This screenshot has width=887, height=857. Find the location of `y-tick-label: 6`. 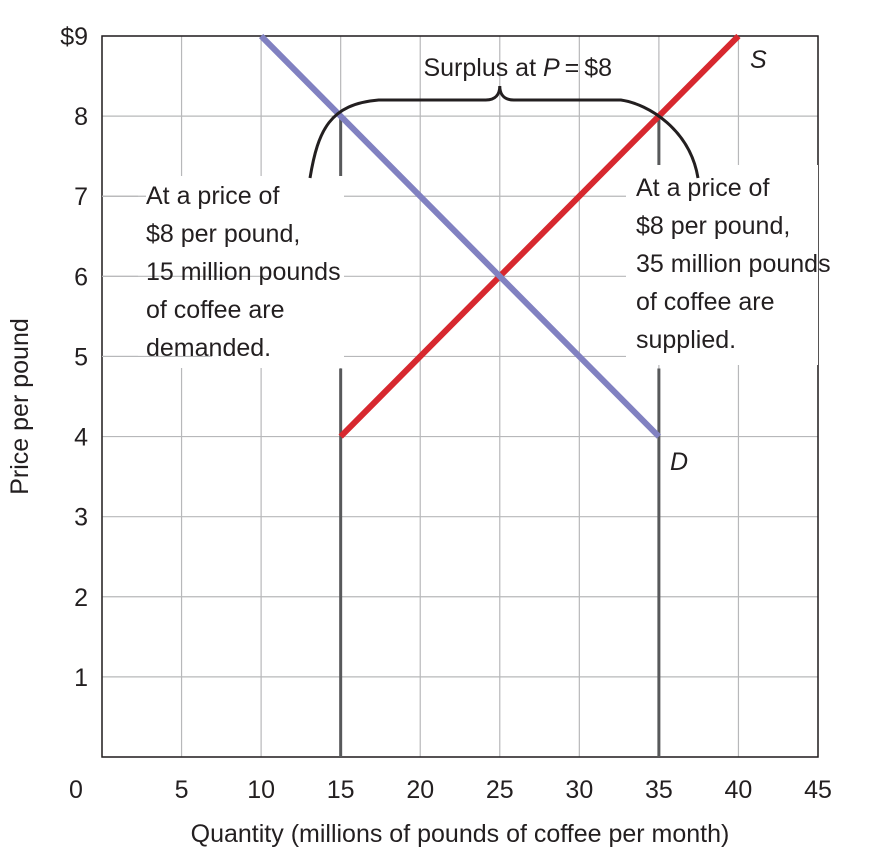

y-tick-label: 6 is located at coordinates (81, 277).